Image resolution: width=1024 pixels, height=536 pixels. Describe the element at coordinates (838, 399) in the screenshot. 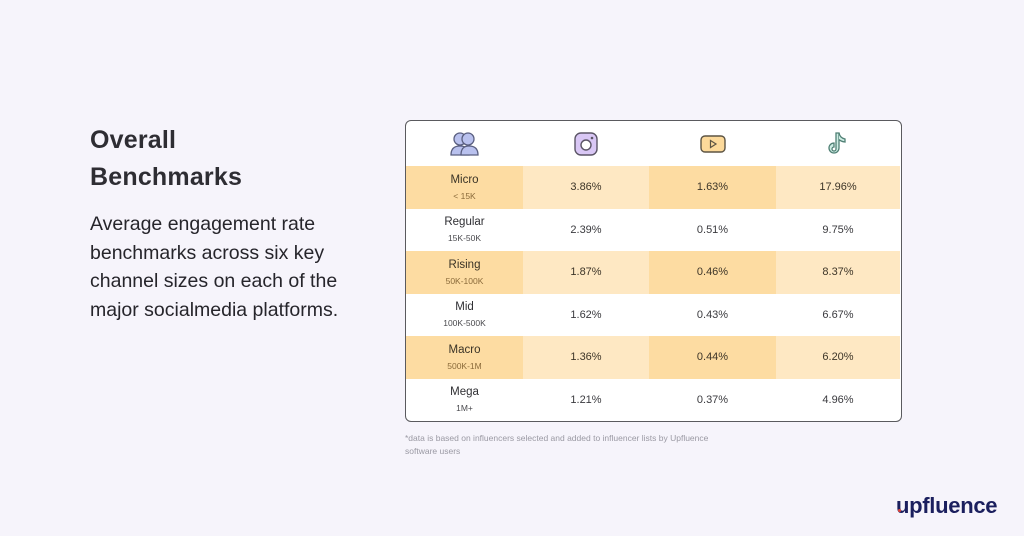

I see `tiktok-value: 4.96%` at that location.